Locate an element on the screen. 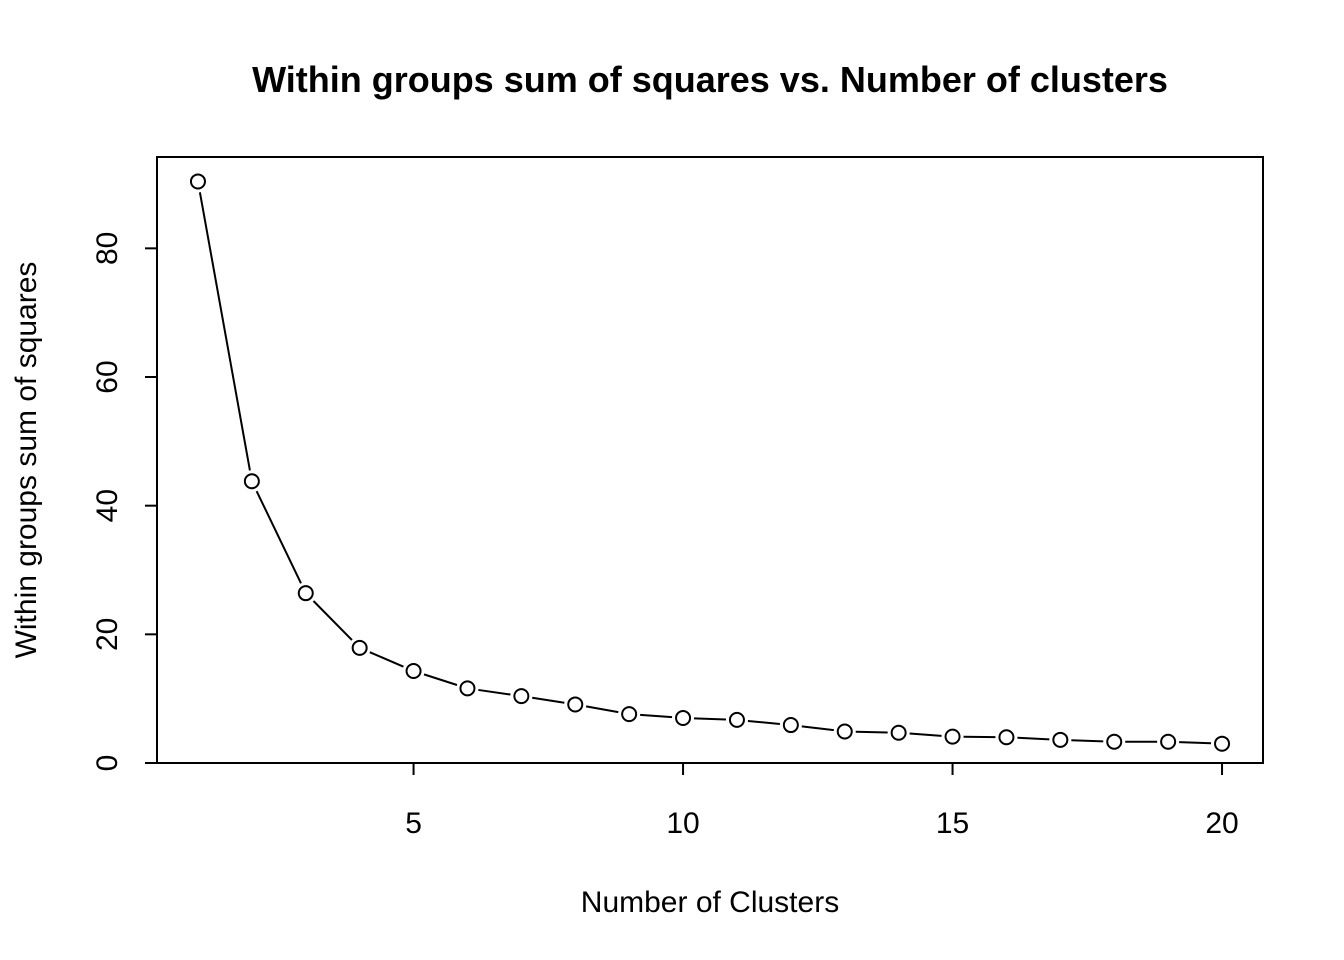  y-tick-label: 40 is located at coordinates (107, 505).